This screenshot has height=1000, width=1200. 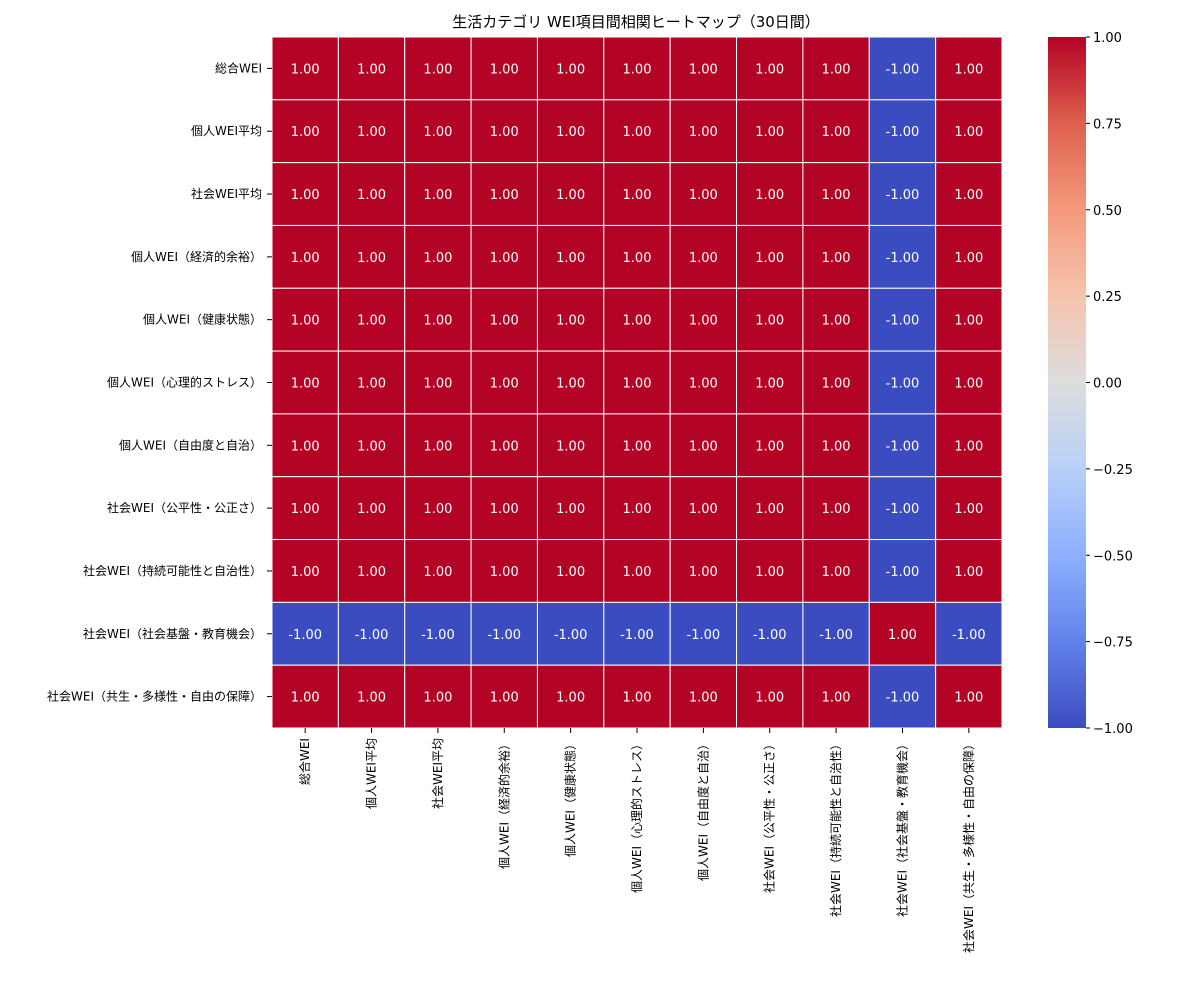 What do you see at coordinates (190, 444) in the screenshot?
I see `y-tick-label: 個人WEI（自由度と自治）` at bounding box center [190, 444].